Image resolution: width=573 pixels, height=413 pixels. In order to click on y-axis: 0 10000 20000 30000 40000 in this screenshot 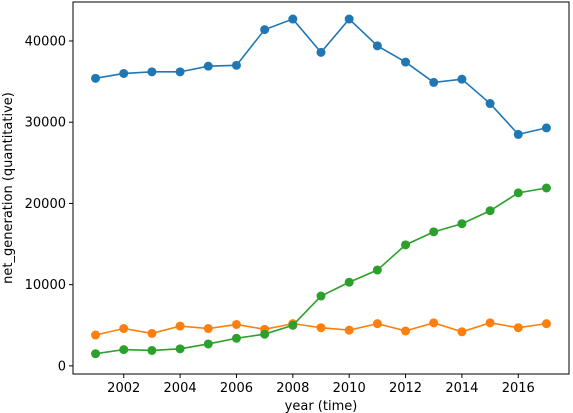, I will do `click(49, 204)`.